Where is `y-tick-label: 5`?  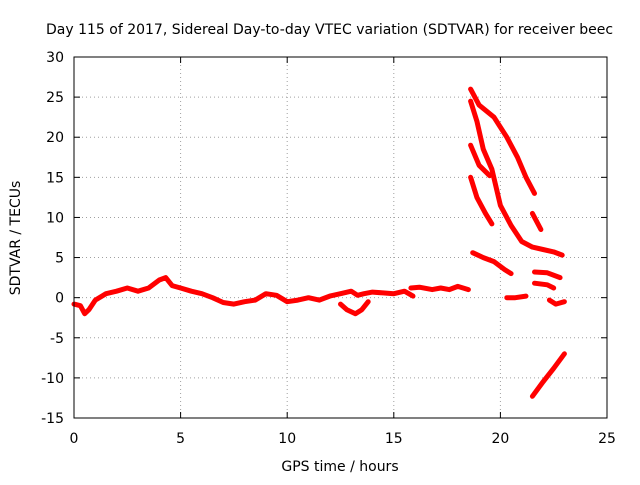
y-tick-label: 5 is located at coordinates (59, 259).